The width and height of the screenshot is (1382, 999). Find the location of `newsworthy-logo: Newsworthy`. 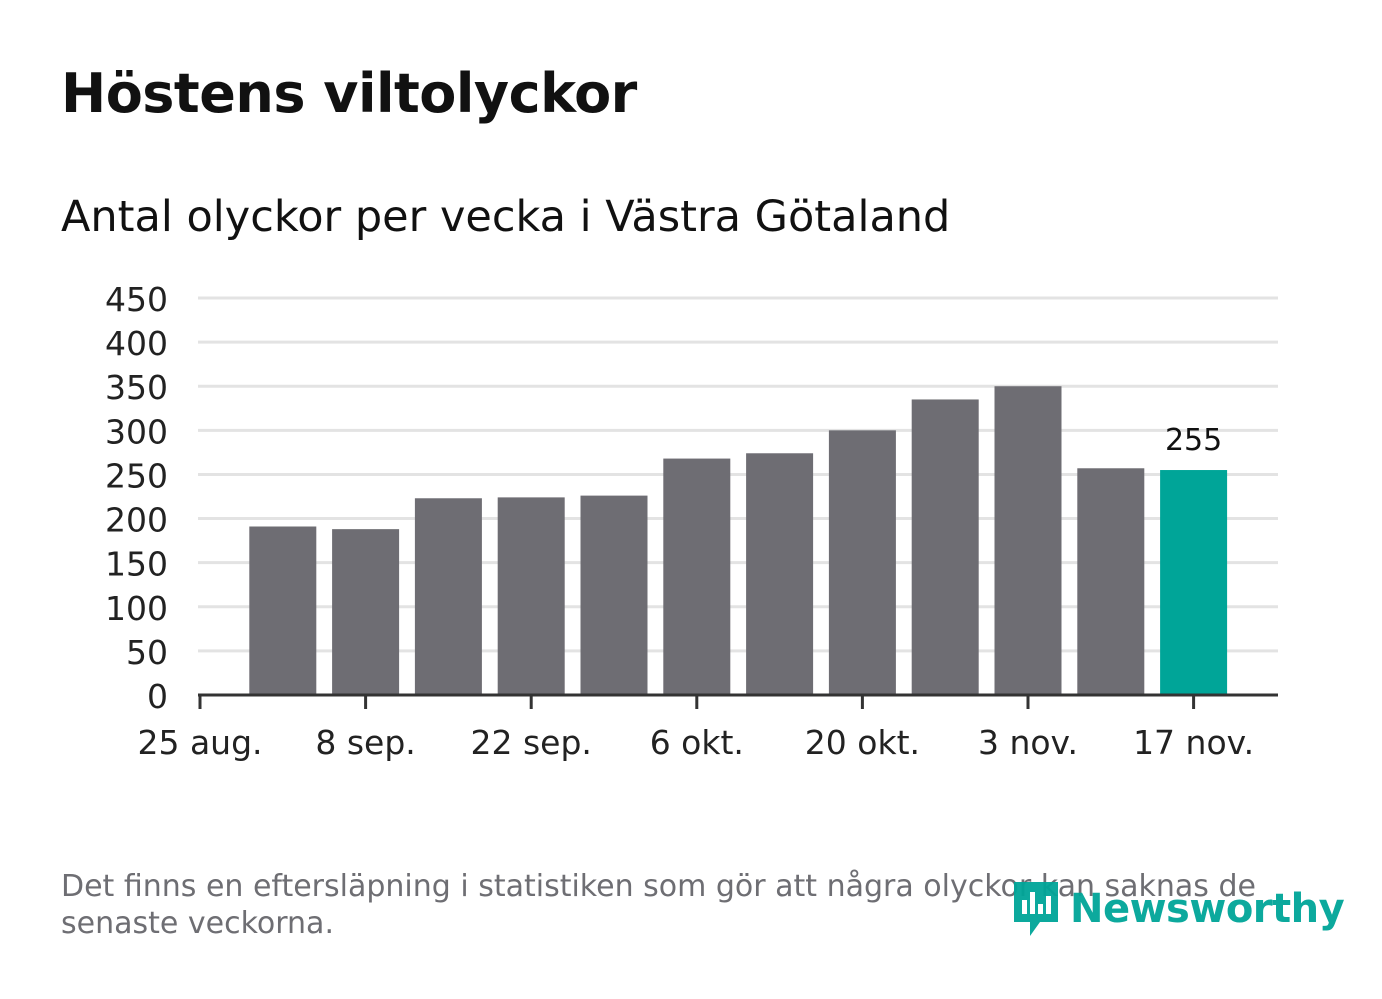

newsworthy-logo: Newsworthy is located at coordinates (1177, 909).